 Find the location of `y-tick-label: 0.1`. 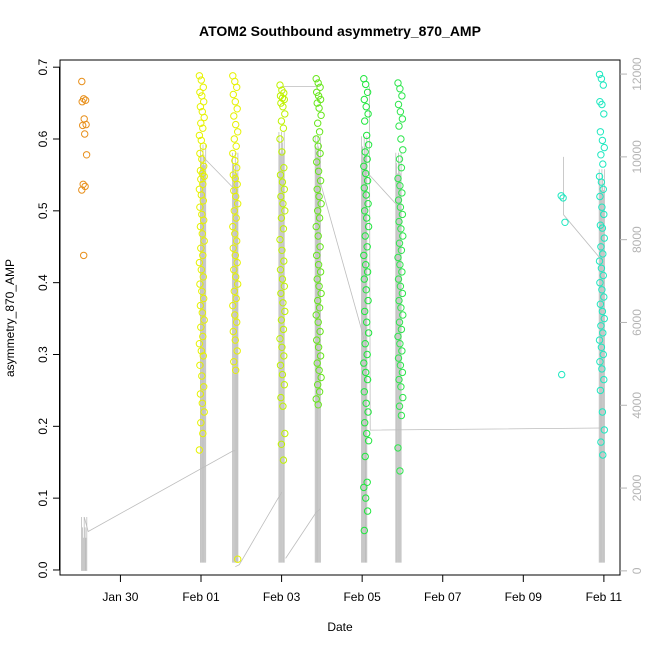

y-tick-label: 0.1 is located at coordinates (43, 497).